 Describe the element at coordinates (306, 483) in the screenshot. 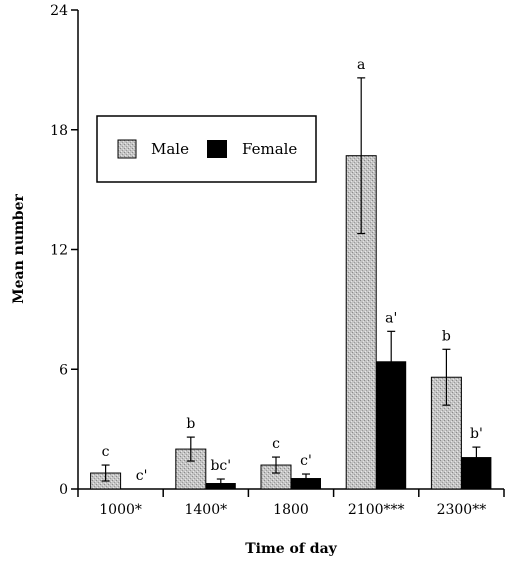

I see `female-bar` at that location.